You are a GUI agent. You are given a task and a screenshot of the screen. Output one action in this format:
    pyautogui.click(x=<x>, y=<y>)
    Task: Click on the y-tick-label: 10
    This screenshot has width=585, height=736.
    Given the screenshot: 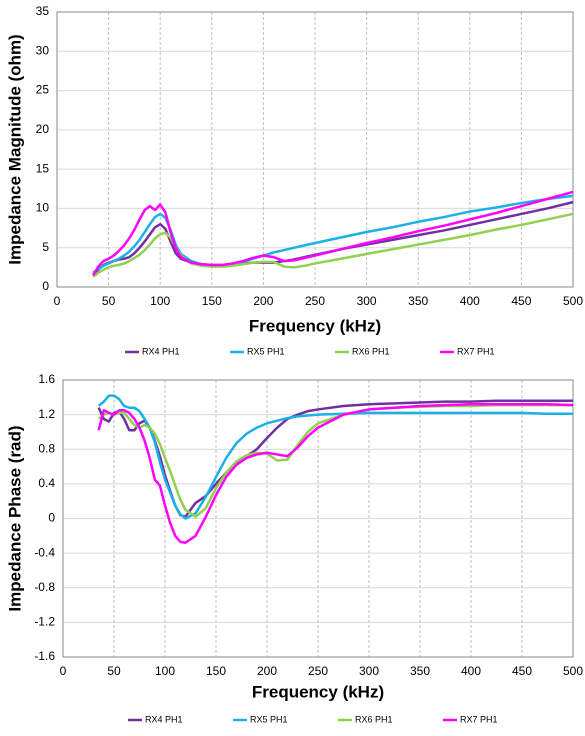 What is the action you would take?
    pyautogui.click(x=43, y=208)
    